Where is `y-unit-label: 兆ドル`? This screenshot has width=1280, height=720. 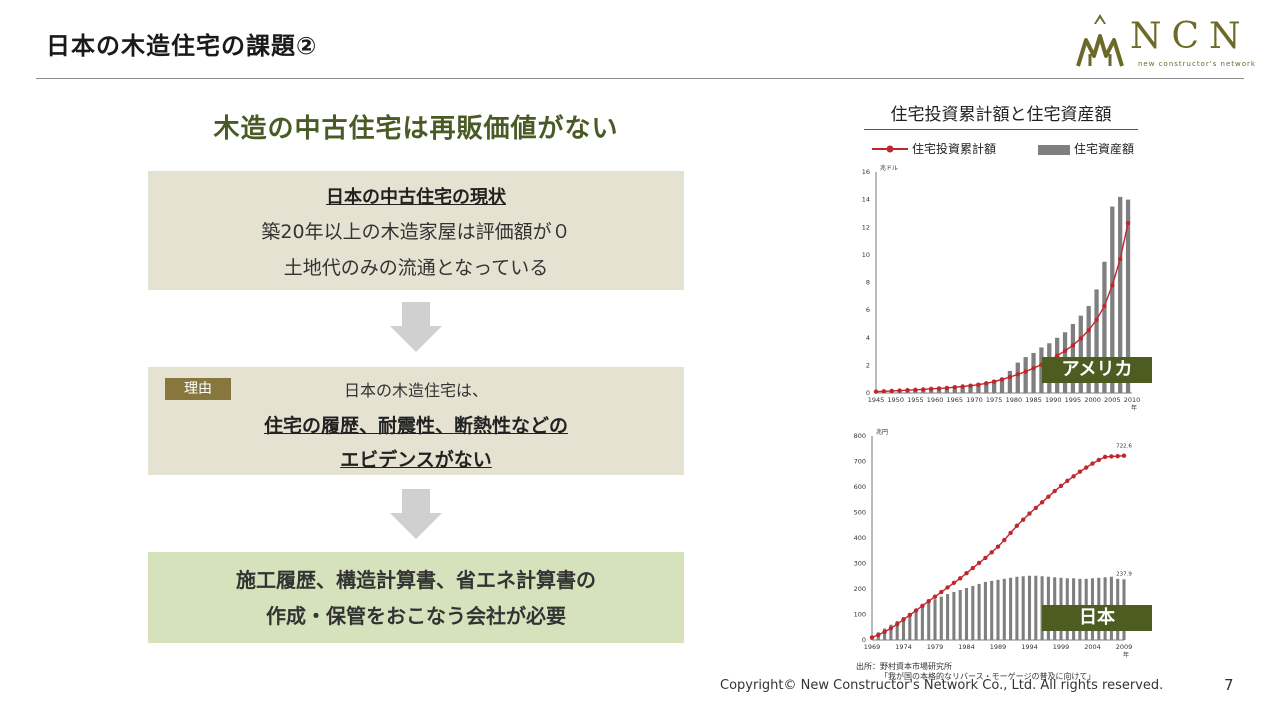 y-unit-label: 兆ドル is located at coordinates (889, 168).